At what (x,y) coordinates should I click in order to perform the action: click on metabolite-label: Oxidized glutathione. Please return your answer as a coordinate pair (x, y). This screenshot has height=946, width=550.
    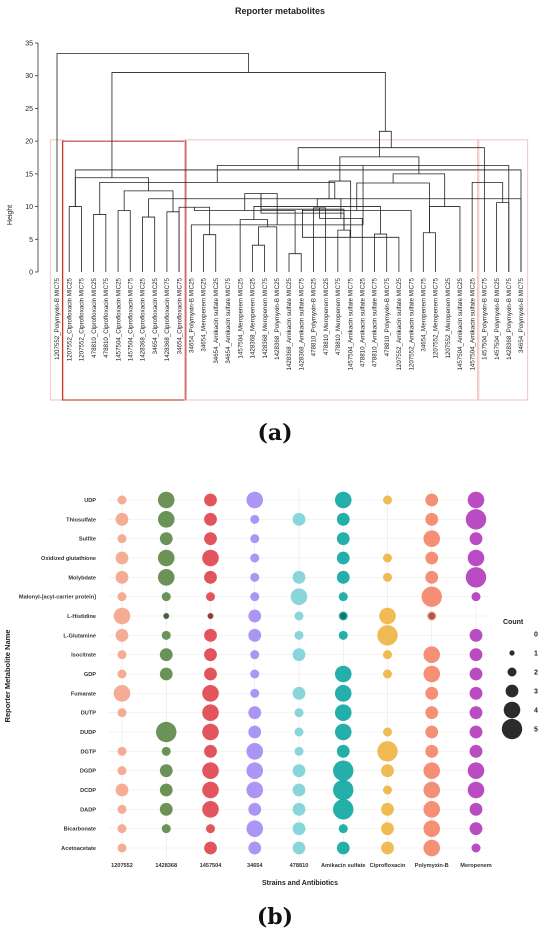
    Looking at the image, I should click on (68, 559).